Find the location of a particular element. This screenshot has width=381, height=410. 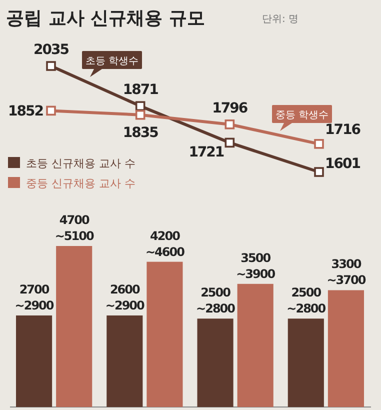

data-label: 1721 is located at coordinates (206, 152).